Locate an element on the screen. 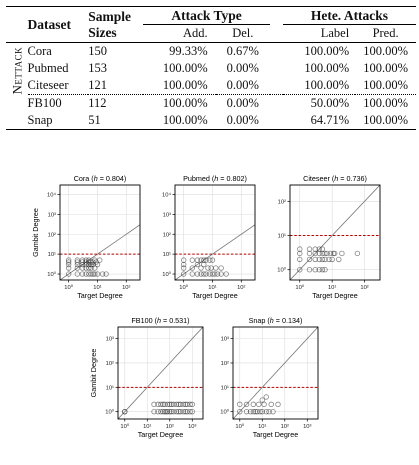 The height and width of the screenshot is (465, 419). y-tick-label: 10² is located at coordinates (167, 235).